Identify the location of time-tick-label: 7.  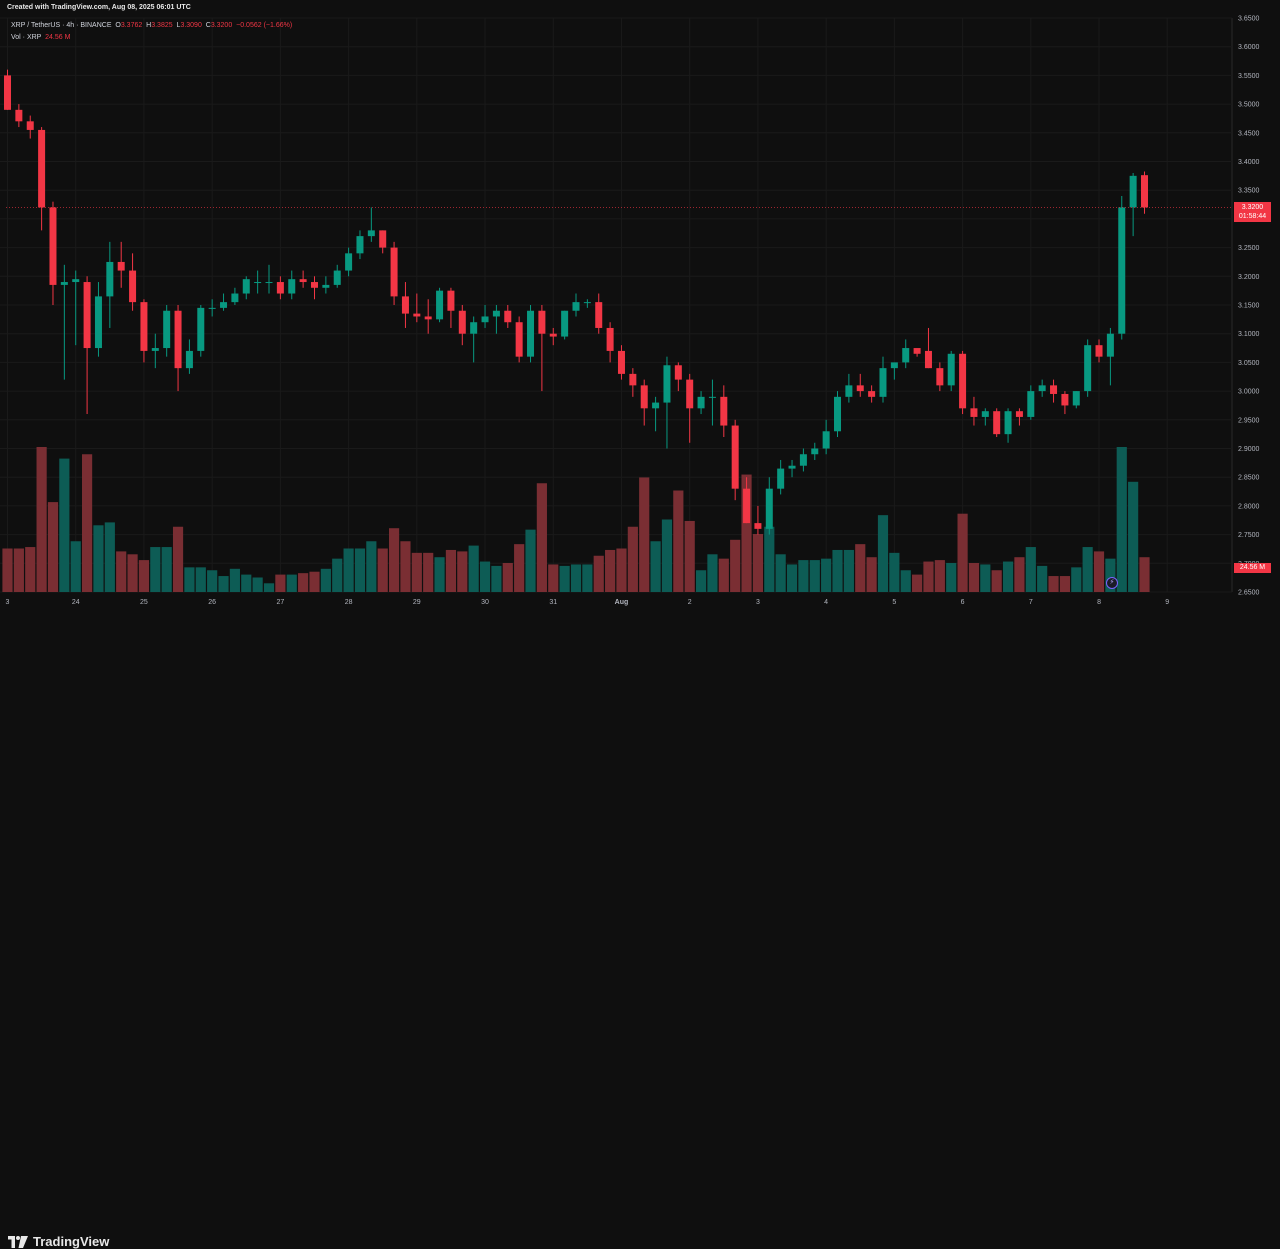
(1031, 602).